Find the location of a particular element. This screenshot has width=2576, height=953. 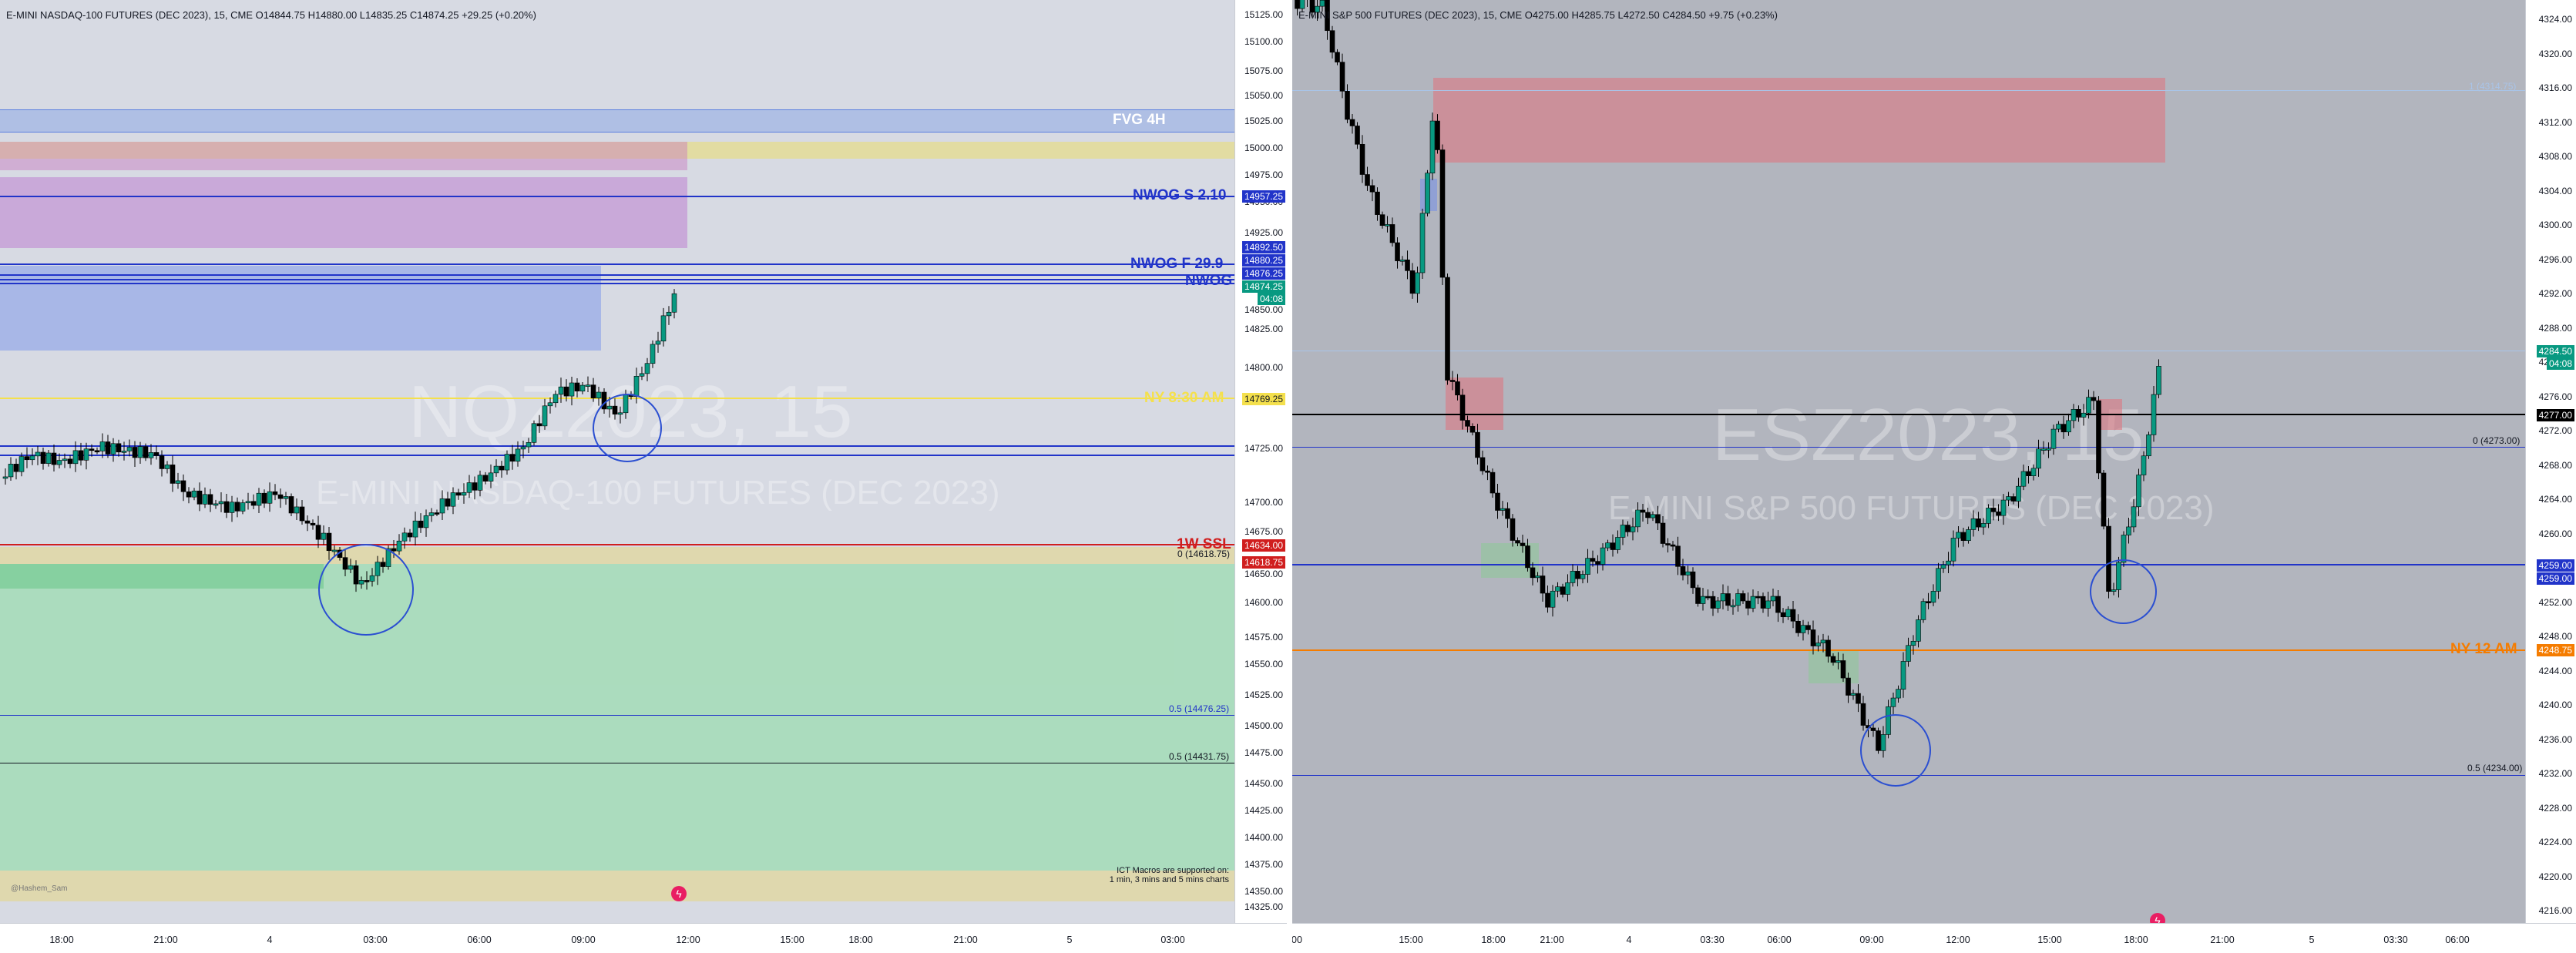

tag-fib0: 14618.75 is located at coordinates (1263, 562).